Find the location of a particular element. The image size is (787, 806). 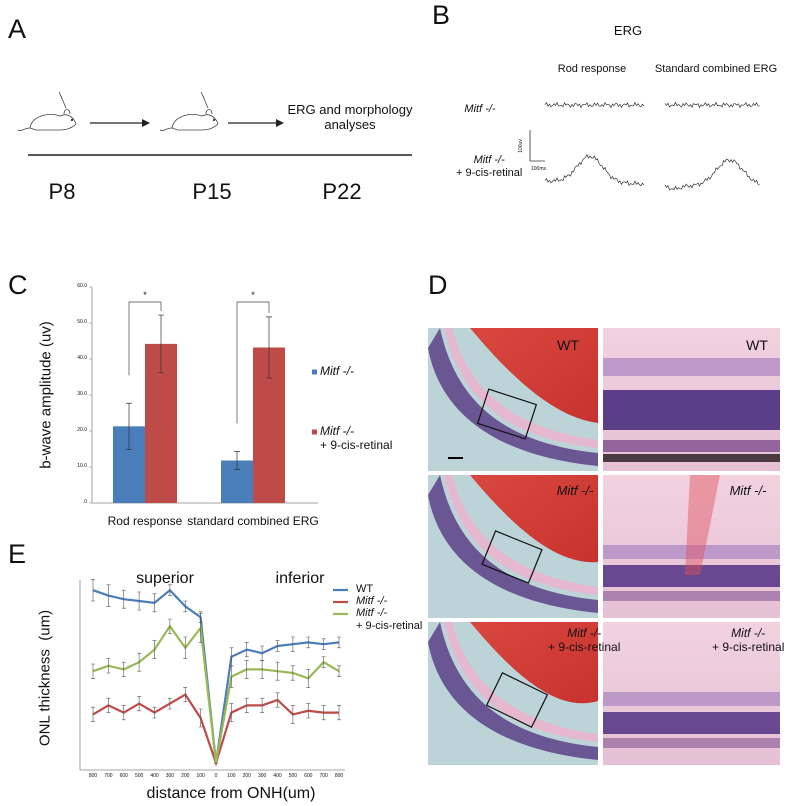

y-tick-label: 20.0 is located at coordinates (82, 430).